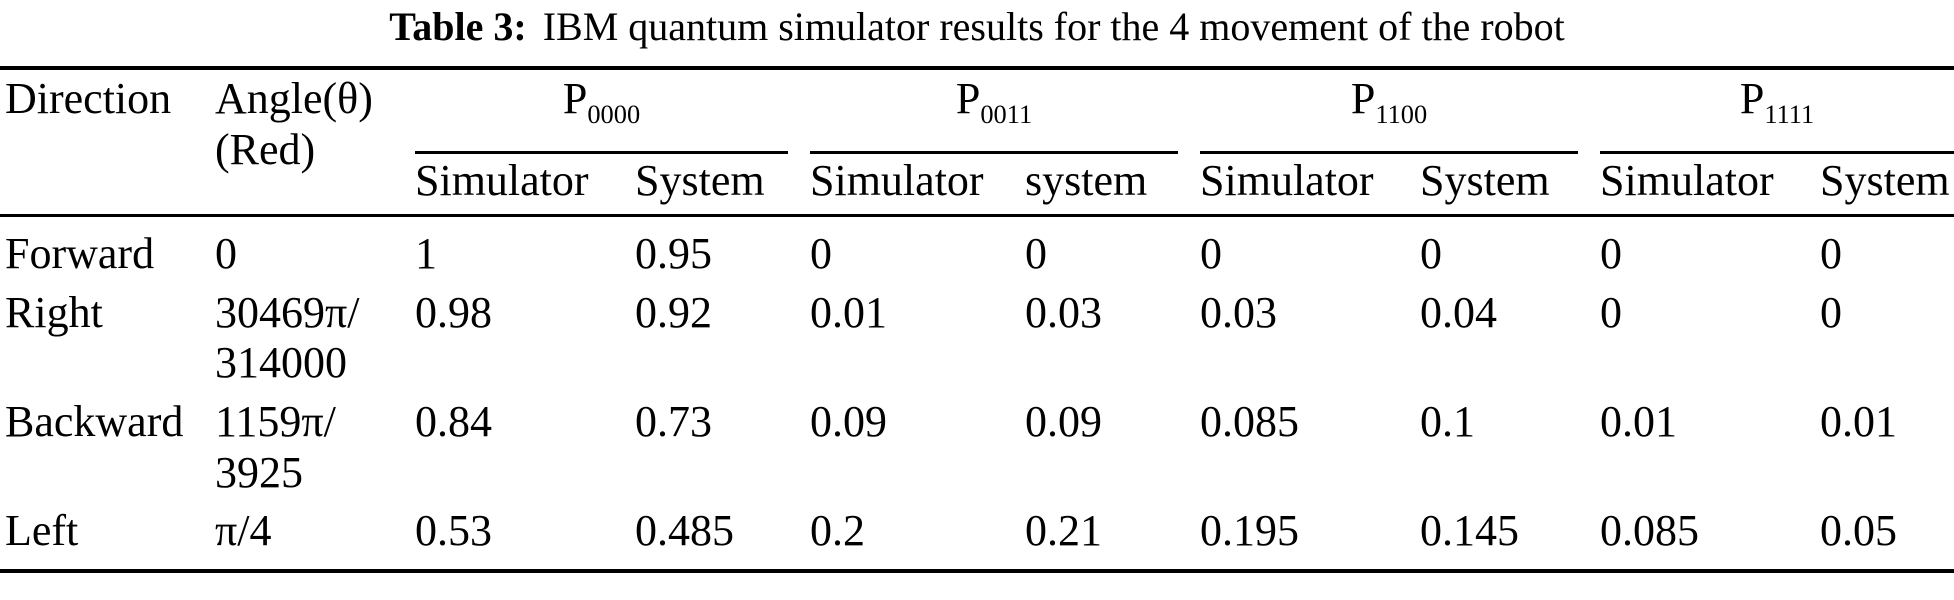 This screenshot has width=1954, height=600. I want to click on subheader-p1111-simulator: Simulator, so click(1710, 185).